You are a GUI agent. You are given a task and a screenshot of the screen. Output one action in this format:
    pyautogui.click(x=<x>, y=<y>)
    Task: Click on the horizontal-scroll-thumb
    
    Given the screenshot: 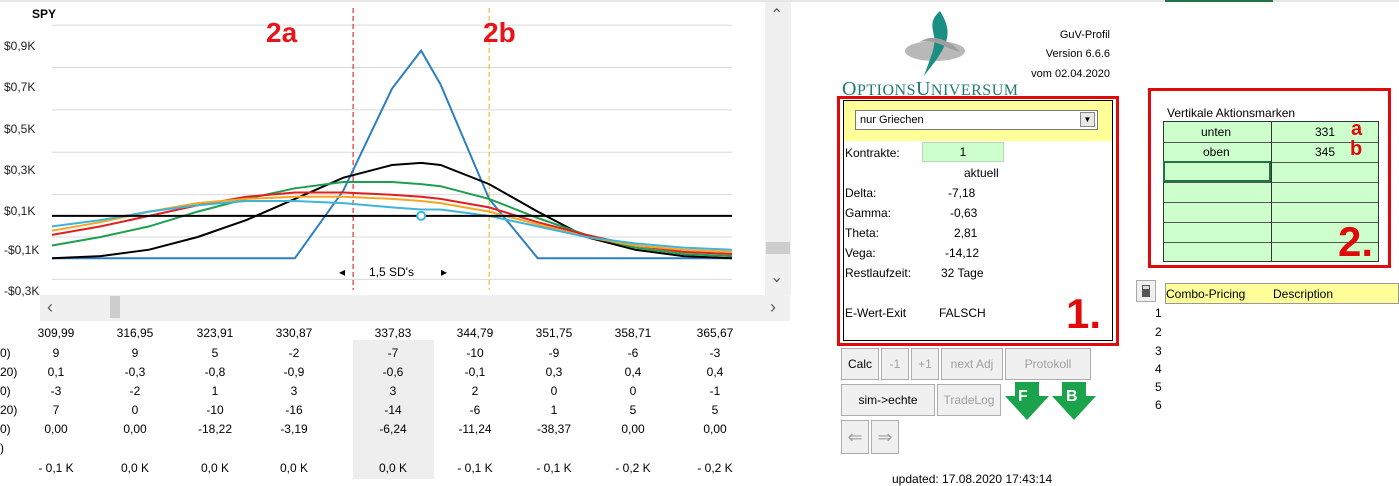 What is the action you would take?
    pyautogui.click(x=115, y=307)
    